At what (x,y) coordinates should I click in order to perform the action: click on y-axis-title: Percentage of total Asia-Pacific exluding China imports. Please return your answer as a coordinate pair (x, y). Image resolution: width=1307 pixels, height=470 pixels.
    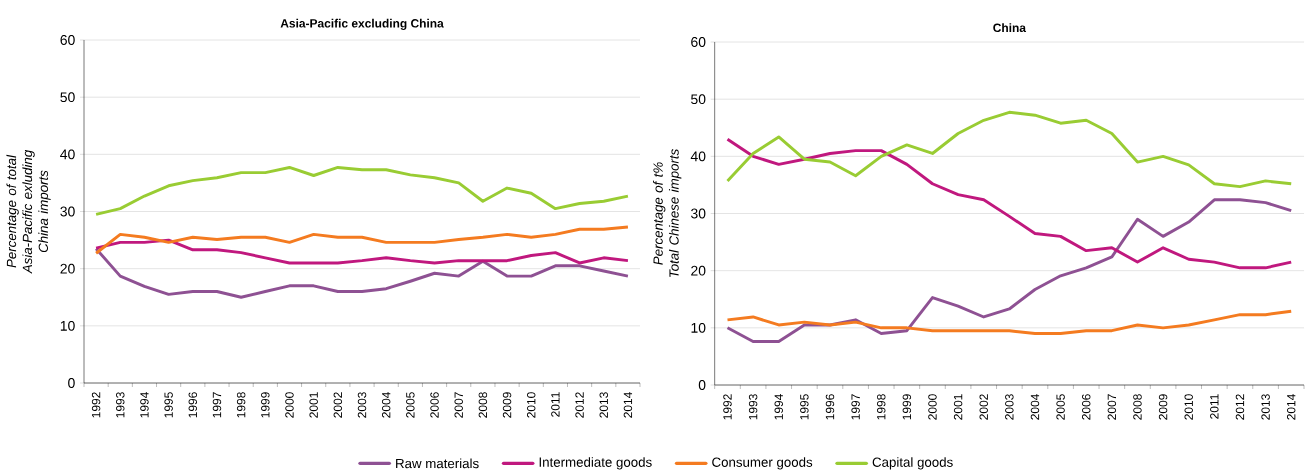
    Looking at the image, I should click on (28, 212).